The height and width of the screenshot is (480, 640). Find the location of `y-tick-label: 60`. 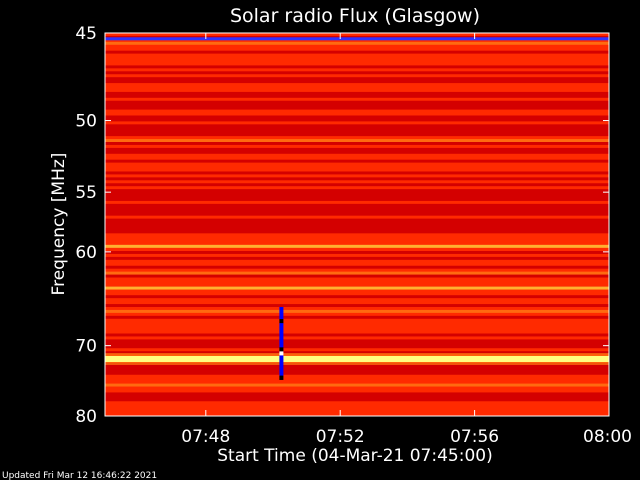

y-tick-label: 60 is located at coordinates (86, 253).